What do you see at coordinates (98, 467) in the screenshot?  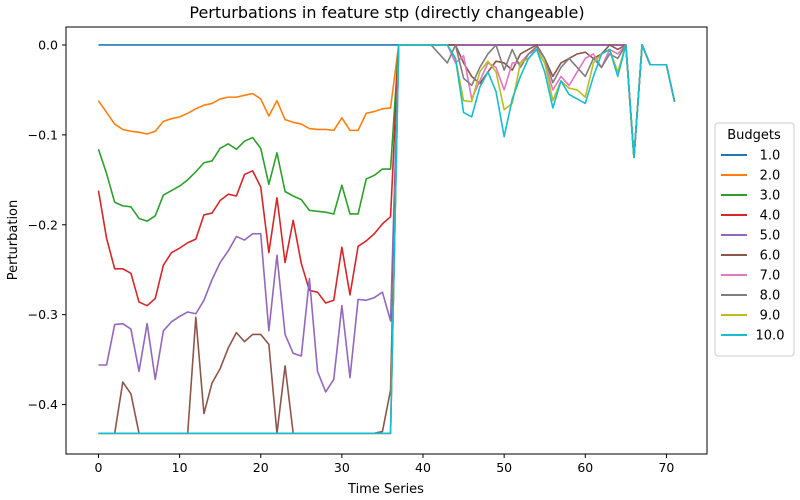 I see `x-tick-label: 0` at bounding box center [98, 467].